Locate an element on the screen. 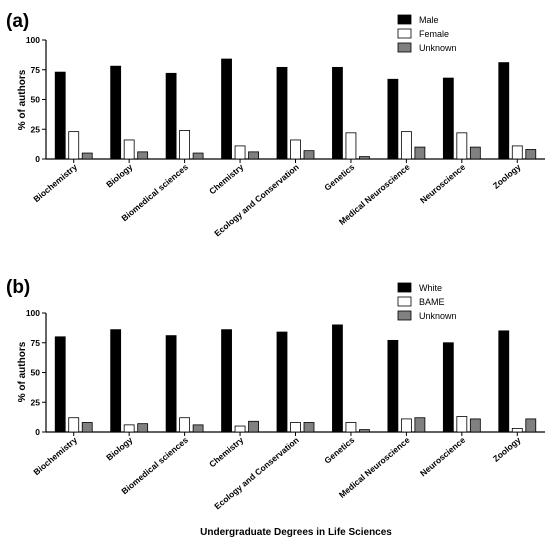 The image size is (550, 546). panel-b-y-tick-label: 0 is located at coordinates (37, 432).